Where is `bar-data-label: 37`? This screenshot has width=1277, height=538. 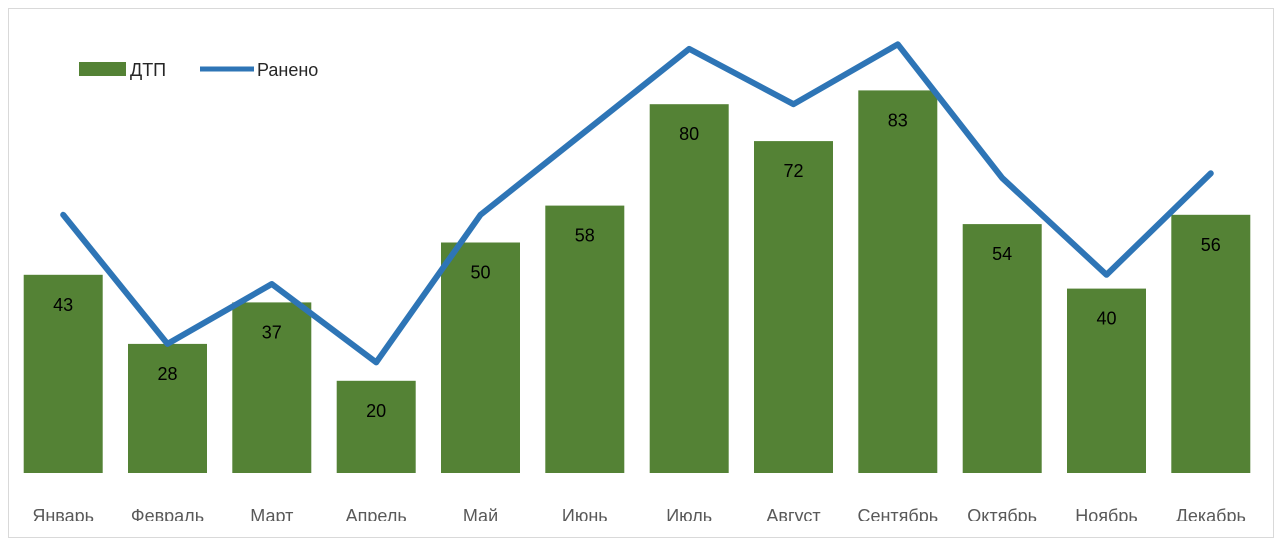 bar-data-label: 37 is located at coordinates (272, 332).